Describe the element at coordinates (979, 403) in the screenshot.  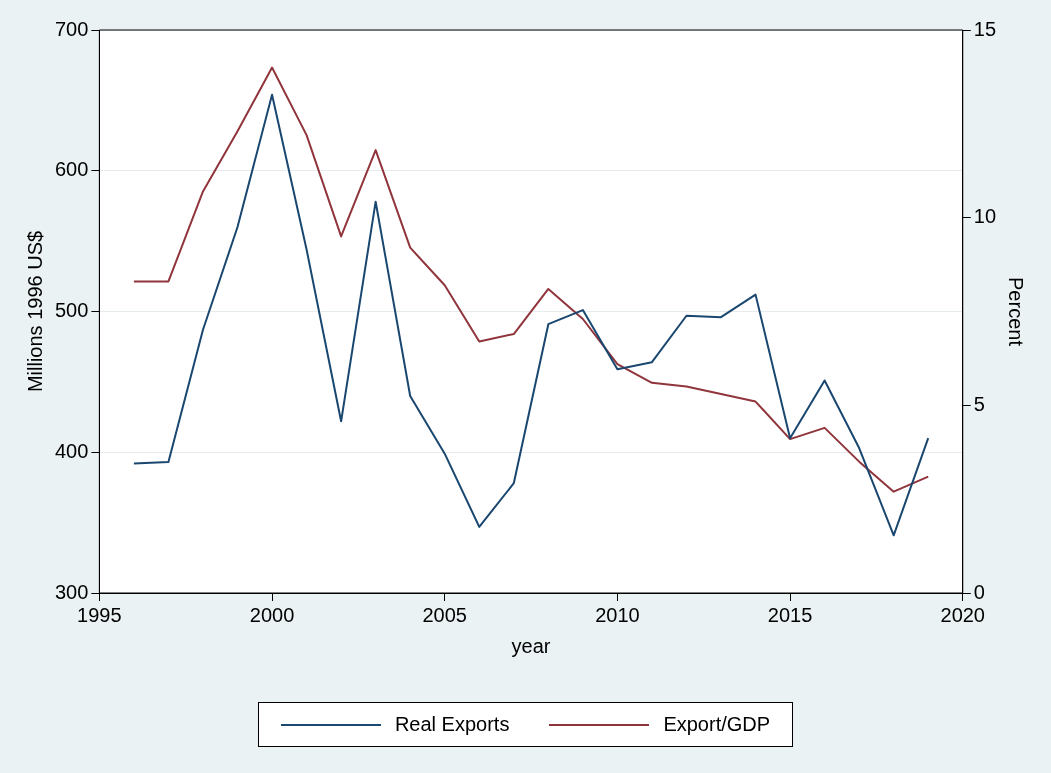
I see `y2-tick-label: 5` at that location.